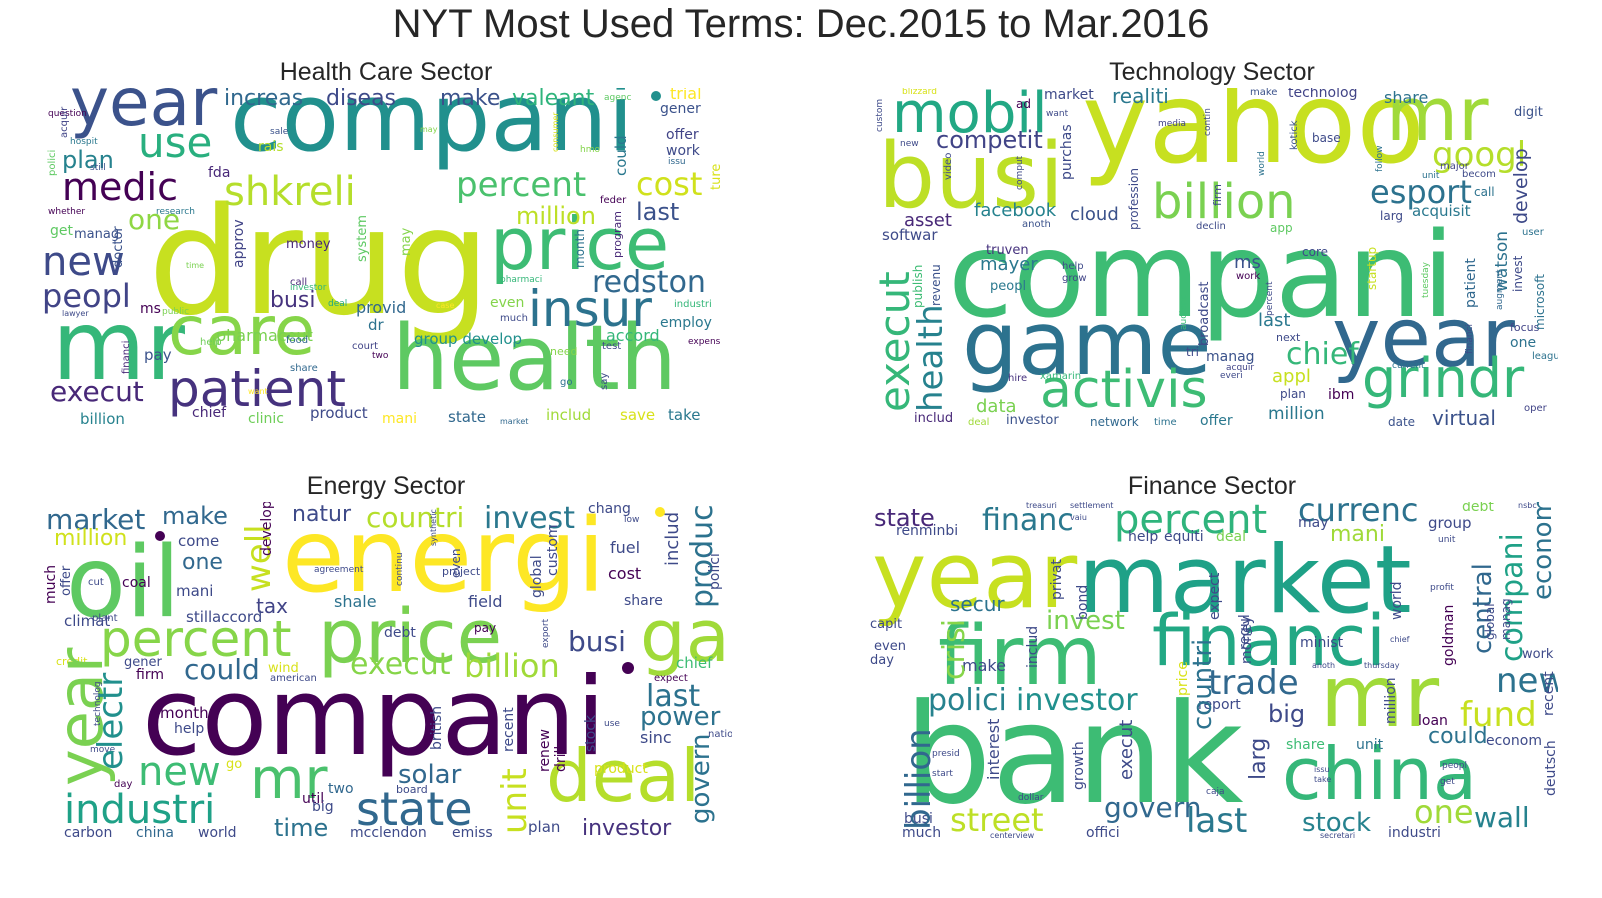 The image size is (1602, 898). I want to click on cloud-word: econom, so click(1514, 741).